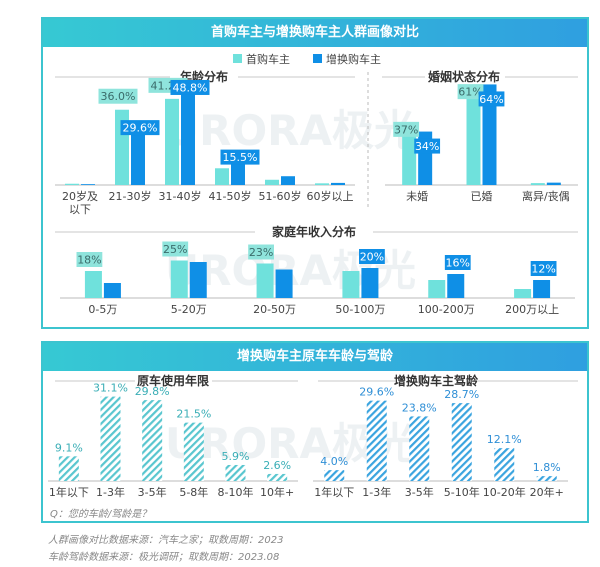 This screenshot has height=567, width=600. What do you see at coordinates (461, 394) in the screenshot?
I see `data-label: 28.7%` at bounding box center [461, 394].